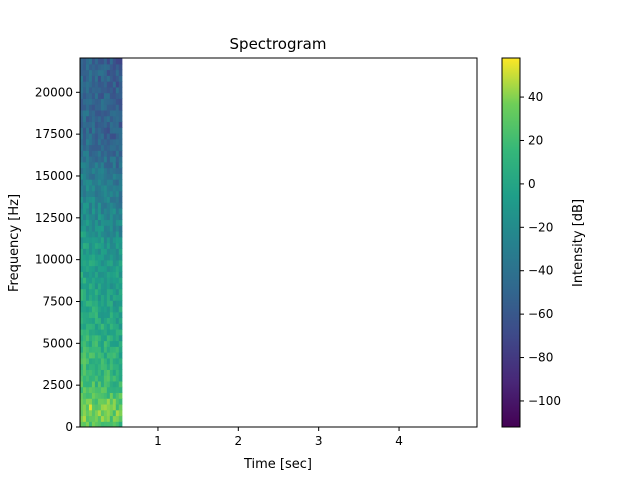  I want to click on y-axis-ticks: 0 2500 5000 7500 10000 12500 15000 17500 20000, so click(57, 259).